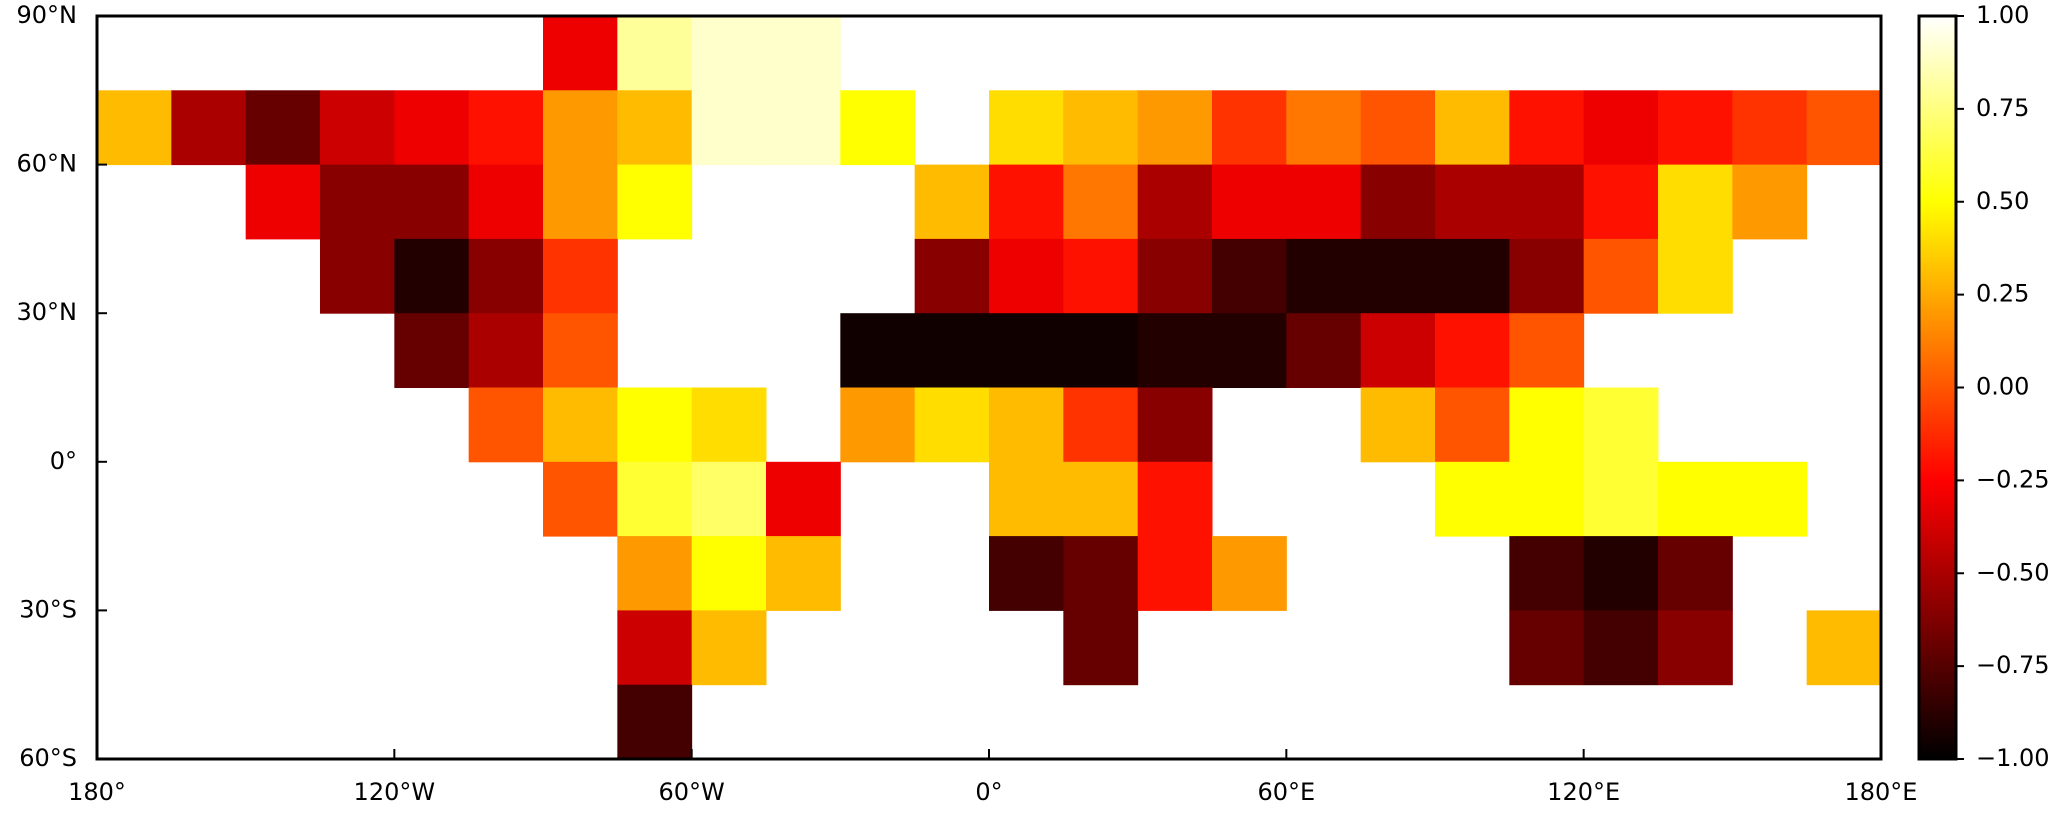 The width and height of the screenshot is (2065, 813). Describe the element at coordinates (988, 792) in the screenshot. I see `x-tick-label: 0°` at that location.